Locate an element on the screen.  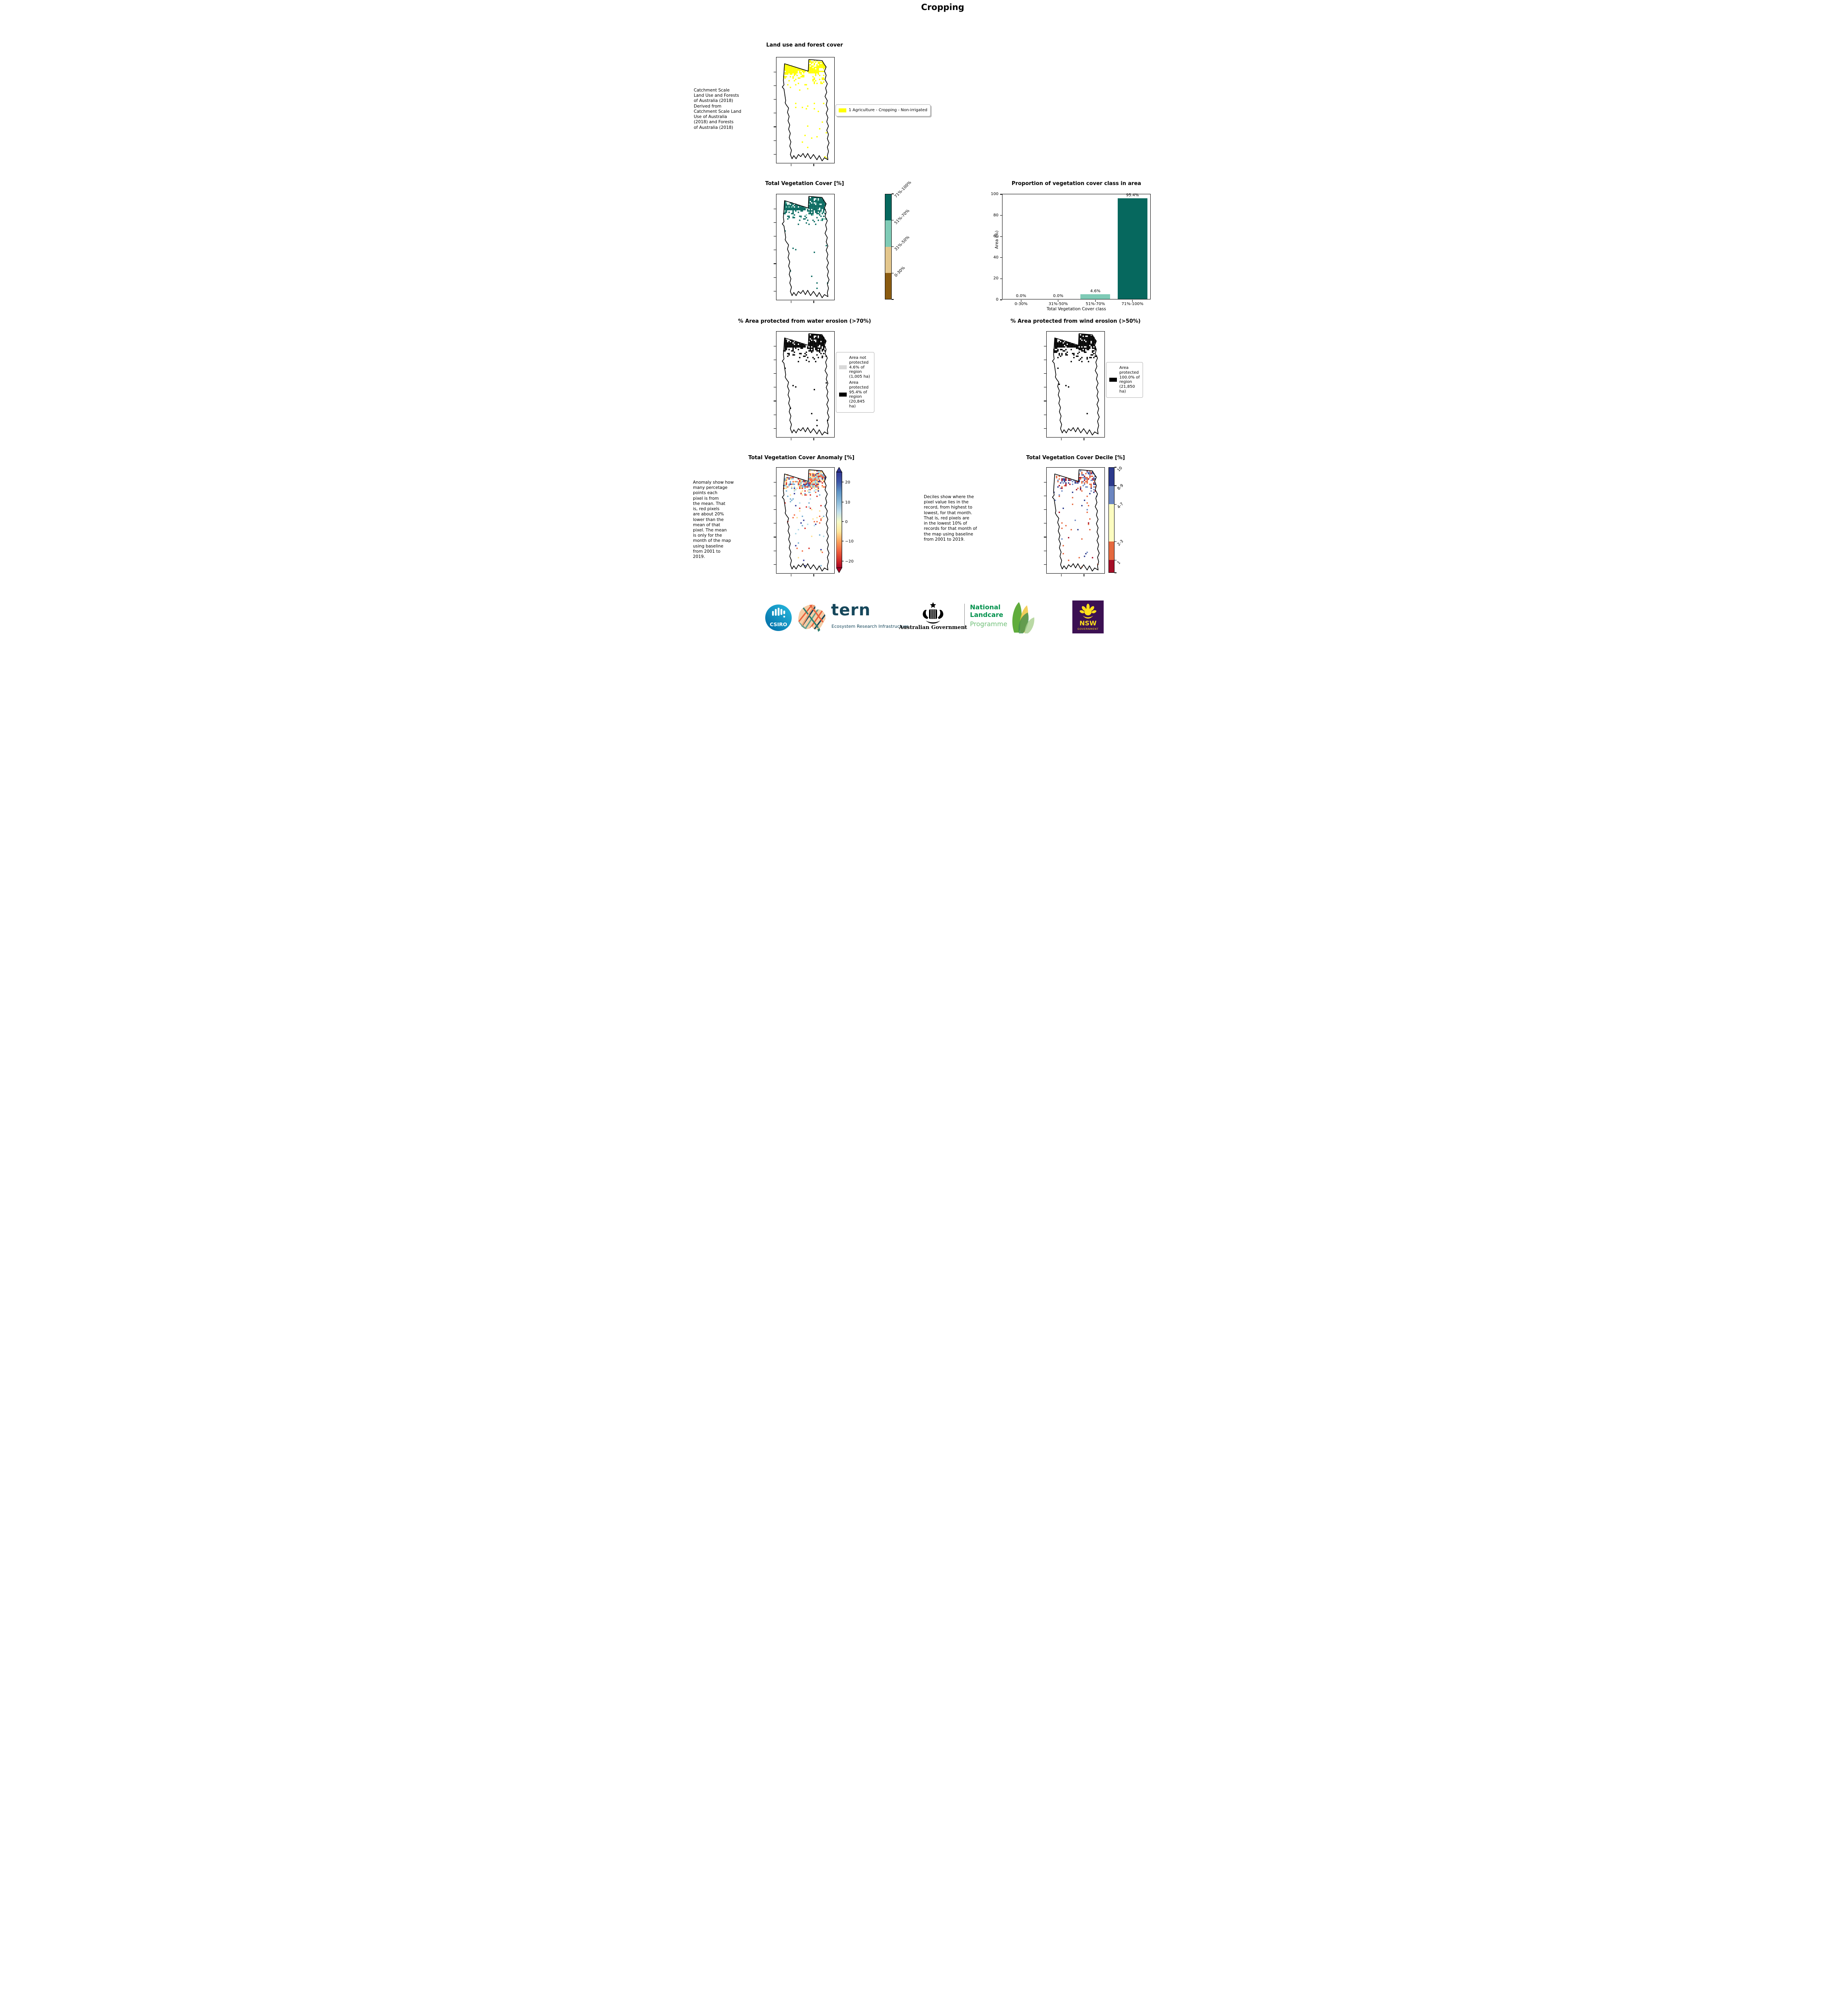
chart-ylabel: Area (%) is located at coordinates (996, 239).